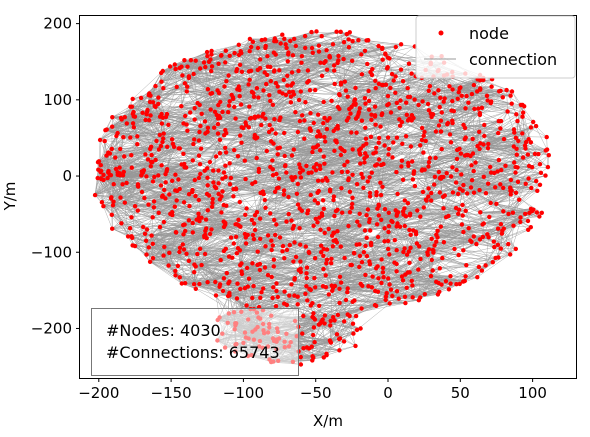  I want to click on connection-count-text: #Connections: 65743, so click(193, 352).